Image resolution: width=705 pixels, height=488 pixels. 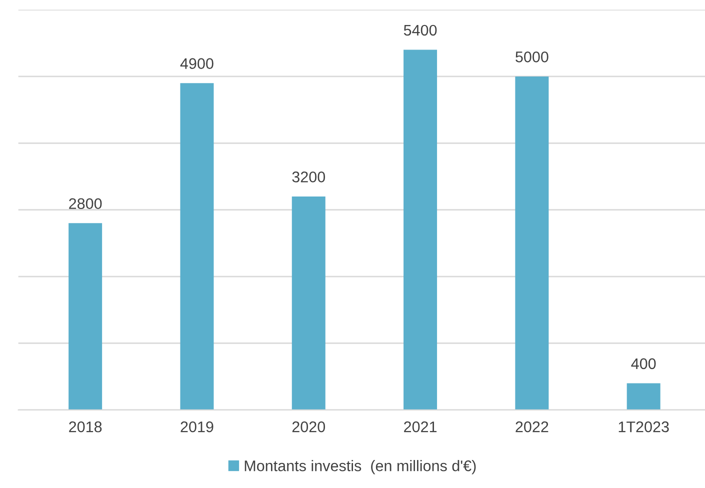 What do you see at coordinates (85, 426) in the screenshot?
I see `x-tick-label: 2018` at bounding box center [85, 426].